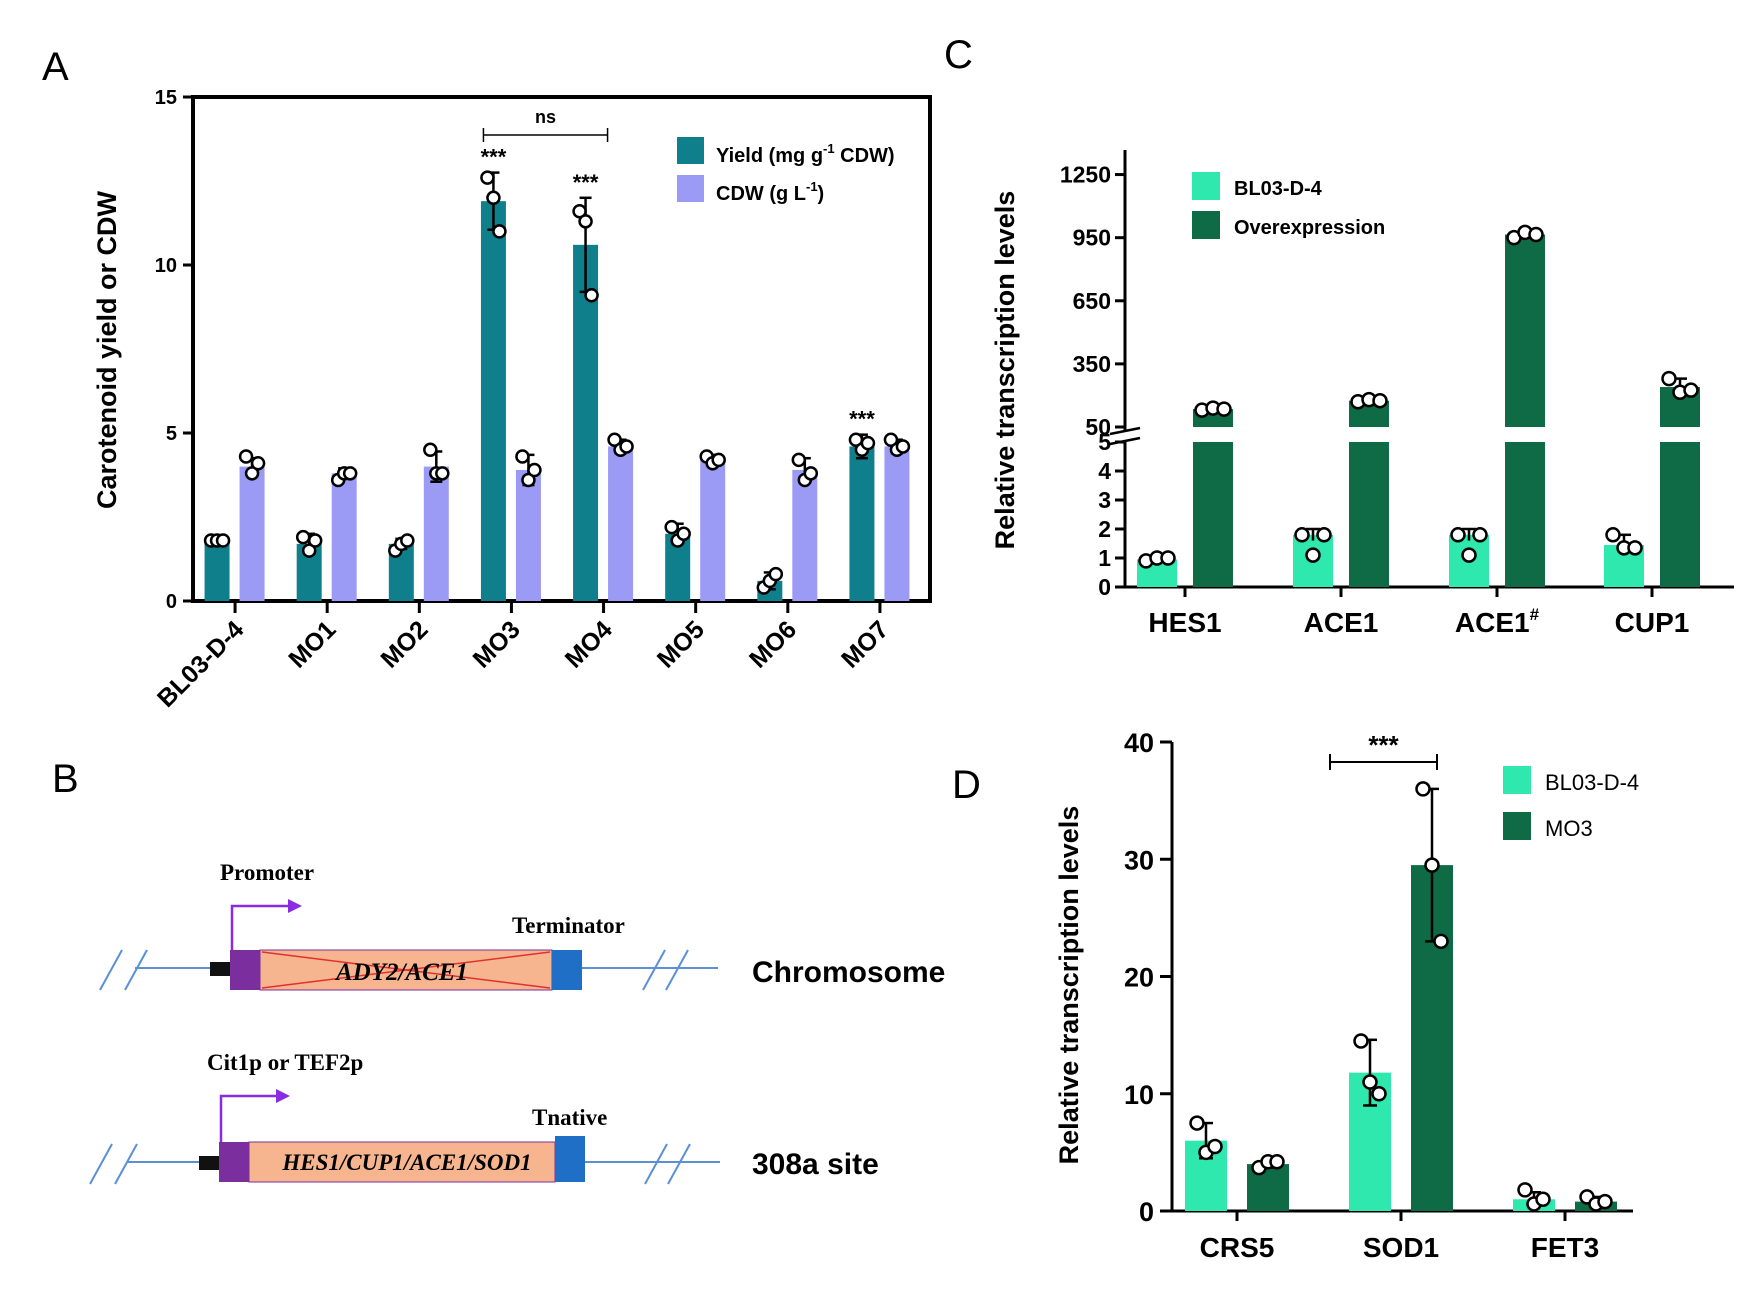 The height and width of the screenshot is (1300, 1762). What do you see at coordinates (1652, 622) in the screenshot?
I see `panel-c-x-label: CUP1` at bounding box center [1652, 622].